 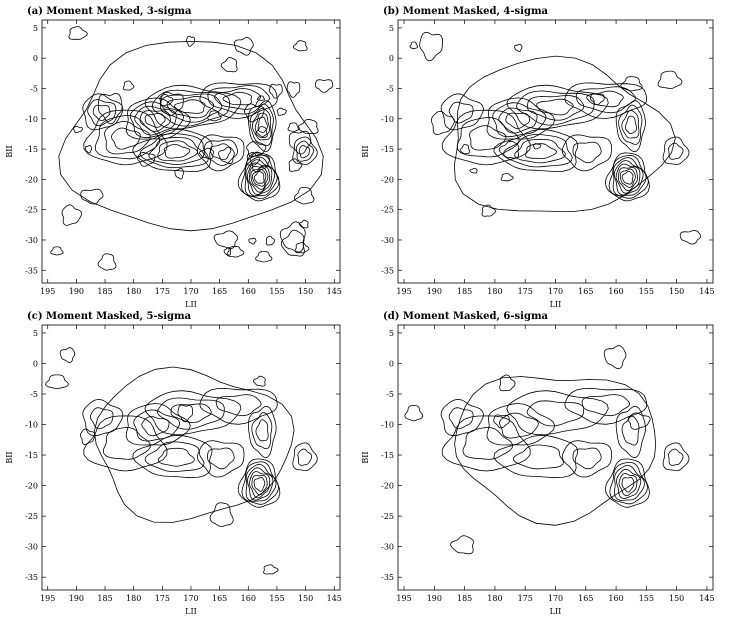 What do you see at coordinates (133, 291) in the screenshot?
I see `x-tick-label: 180` at bounding box center [133, 291].